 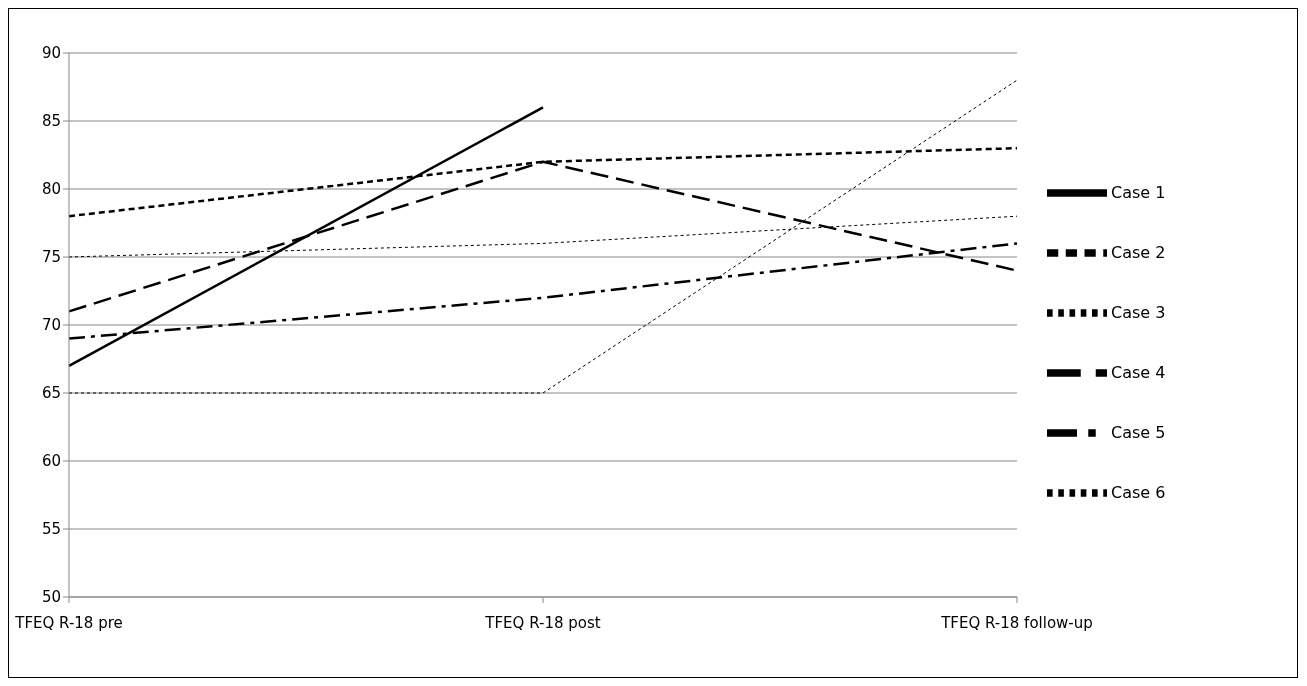 I want to click on y-tick-label: 65, so click(x=51, y=393).